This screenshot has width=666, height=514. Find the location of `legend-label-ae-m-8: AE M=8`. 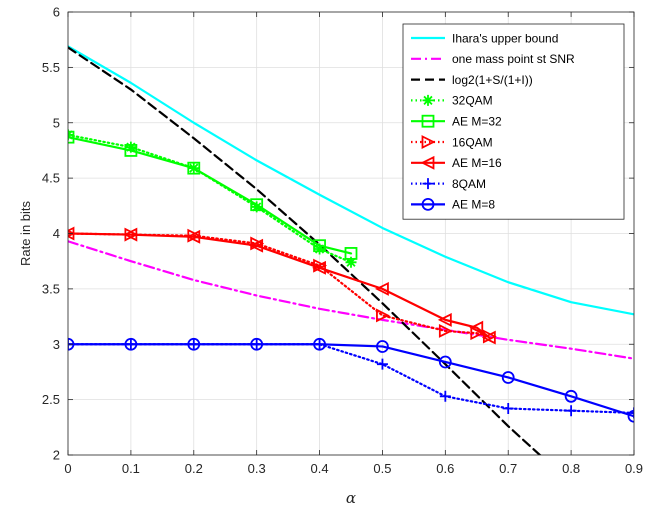

legend-label-ae-m-8: AE M=8 is located at coordinates (473, 205).